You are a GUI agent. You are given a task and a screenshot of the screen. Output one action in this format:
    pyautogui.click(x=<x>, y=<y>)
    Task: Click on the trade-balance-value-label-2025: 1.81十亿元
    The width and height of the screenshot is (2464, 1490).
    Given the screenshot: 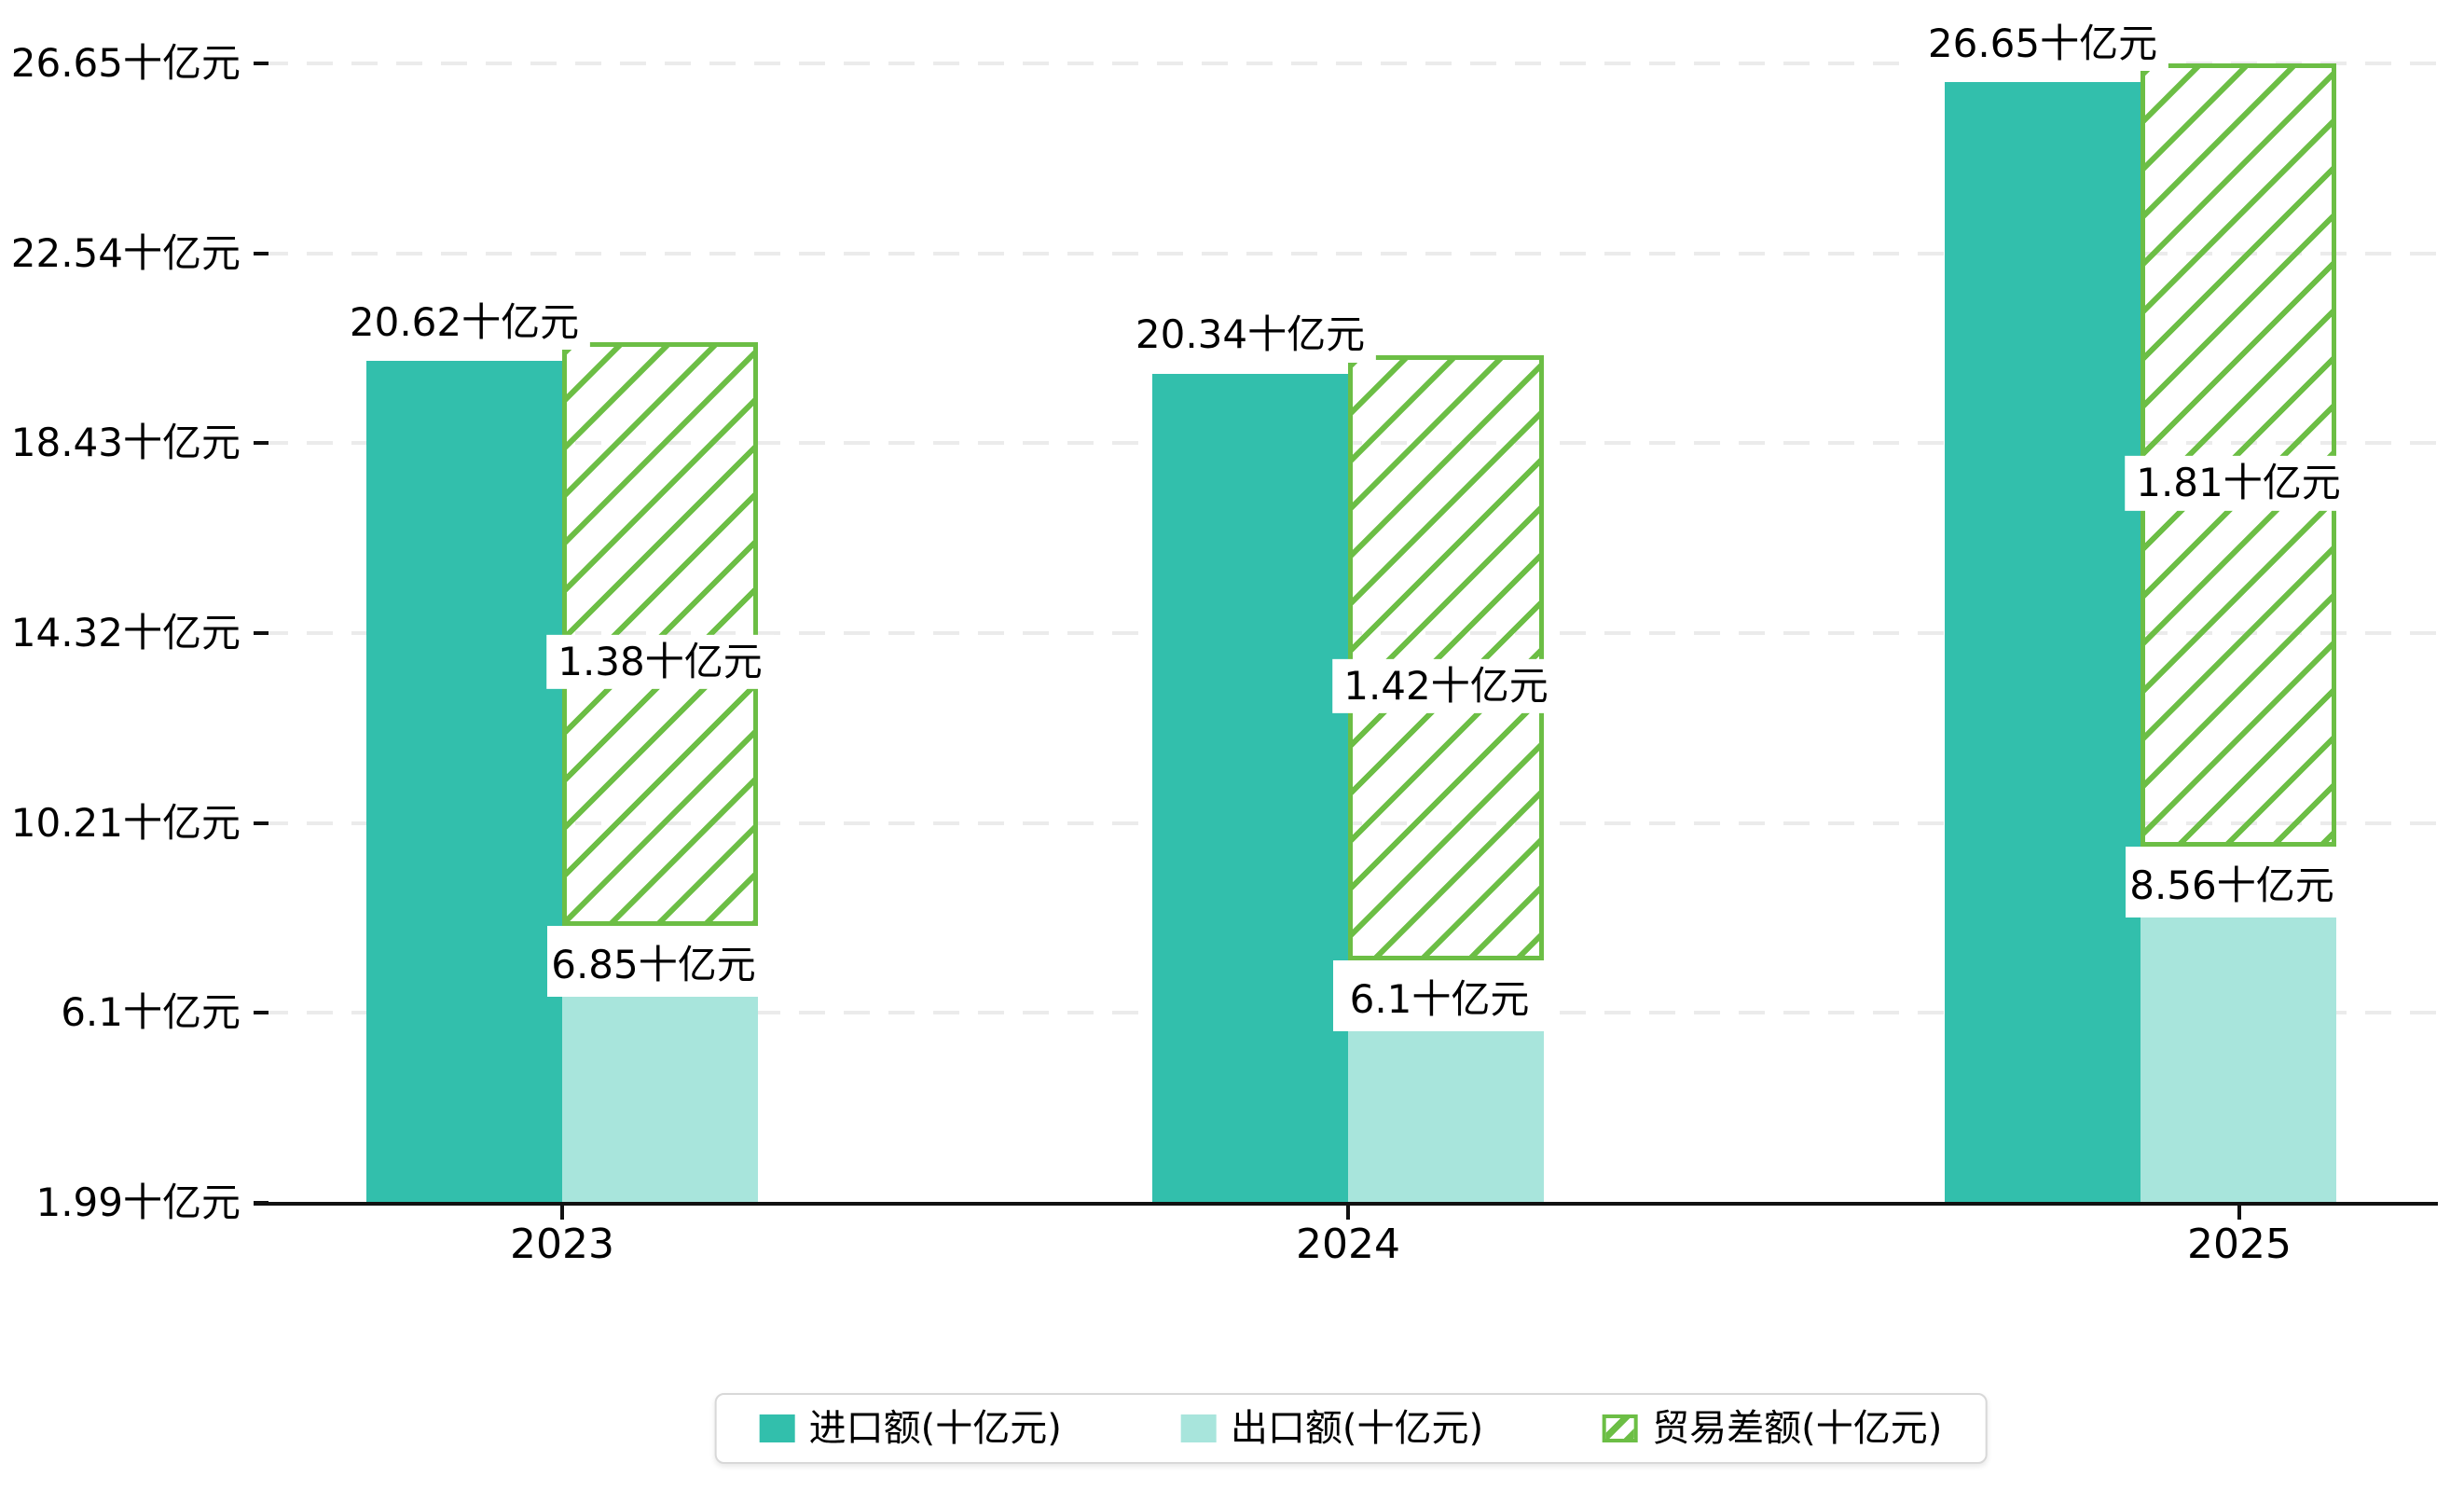 What is the action you would take?
    pyautogui.click(x=2238, y=483)
    